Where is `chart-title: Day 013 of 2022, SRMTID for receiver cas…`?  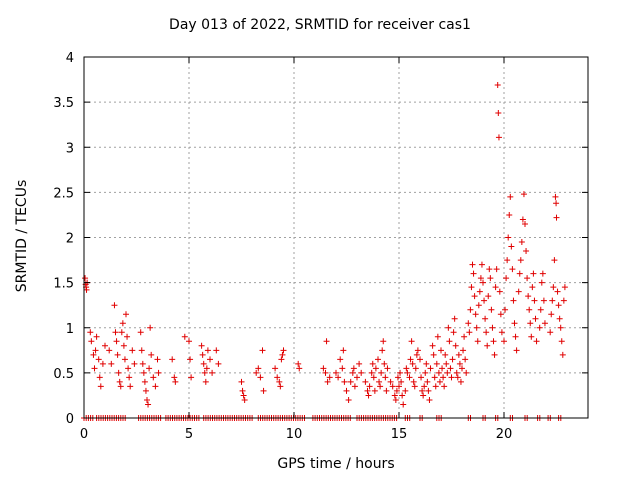 chart-title: Day 013 of 2022, SRMTID for receiver cas… is located at coordinates (320, 25).